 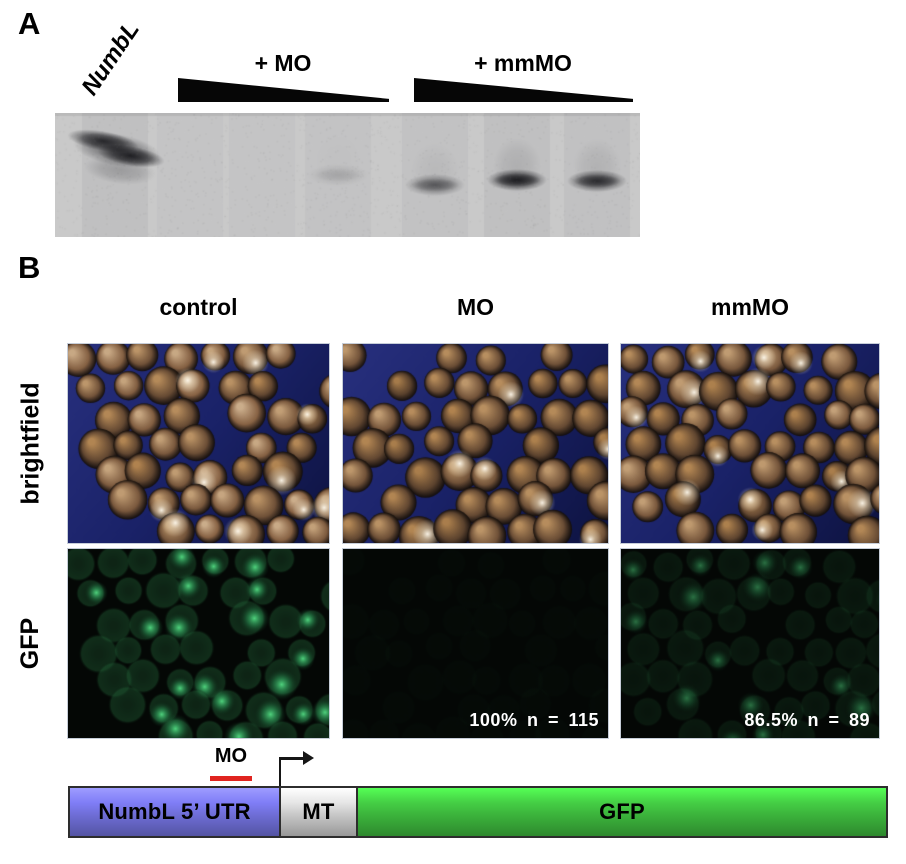 What do you see at coordinates (622, 812) in the screenshot?
I see `construct-box-gfp: GFP` at bounding box center [622, 812].